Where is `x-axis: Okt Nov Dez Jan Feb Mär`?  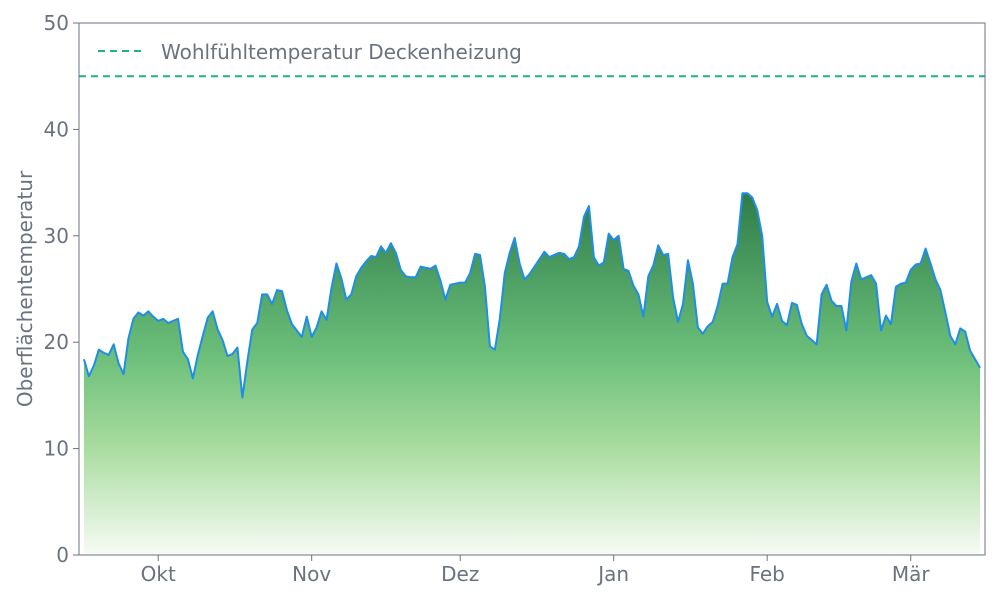
x-axis: Okt Nov Dez Jan Feb Mär is located at coordinates (536, 570).